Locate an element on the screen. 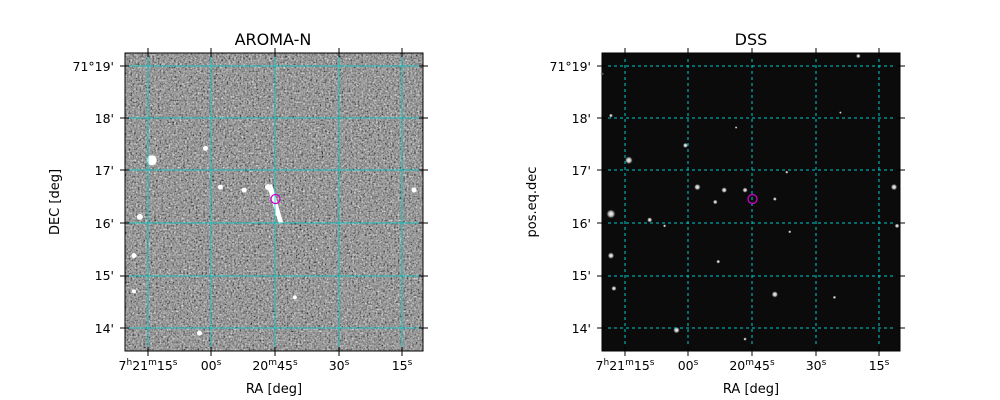 This screenshot has width=1000, height=400. y-axis-label: pos.eq.dec is located at coordinates (532, 202).